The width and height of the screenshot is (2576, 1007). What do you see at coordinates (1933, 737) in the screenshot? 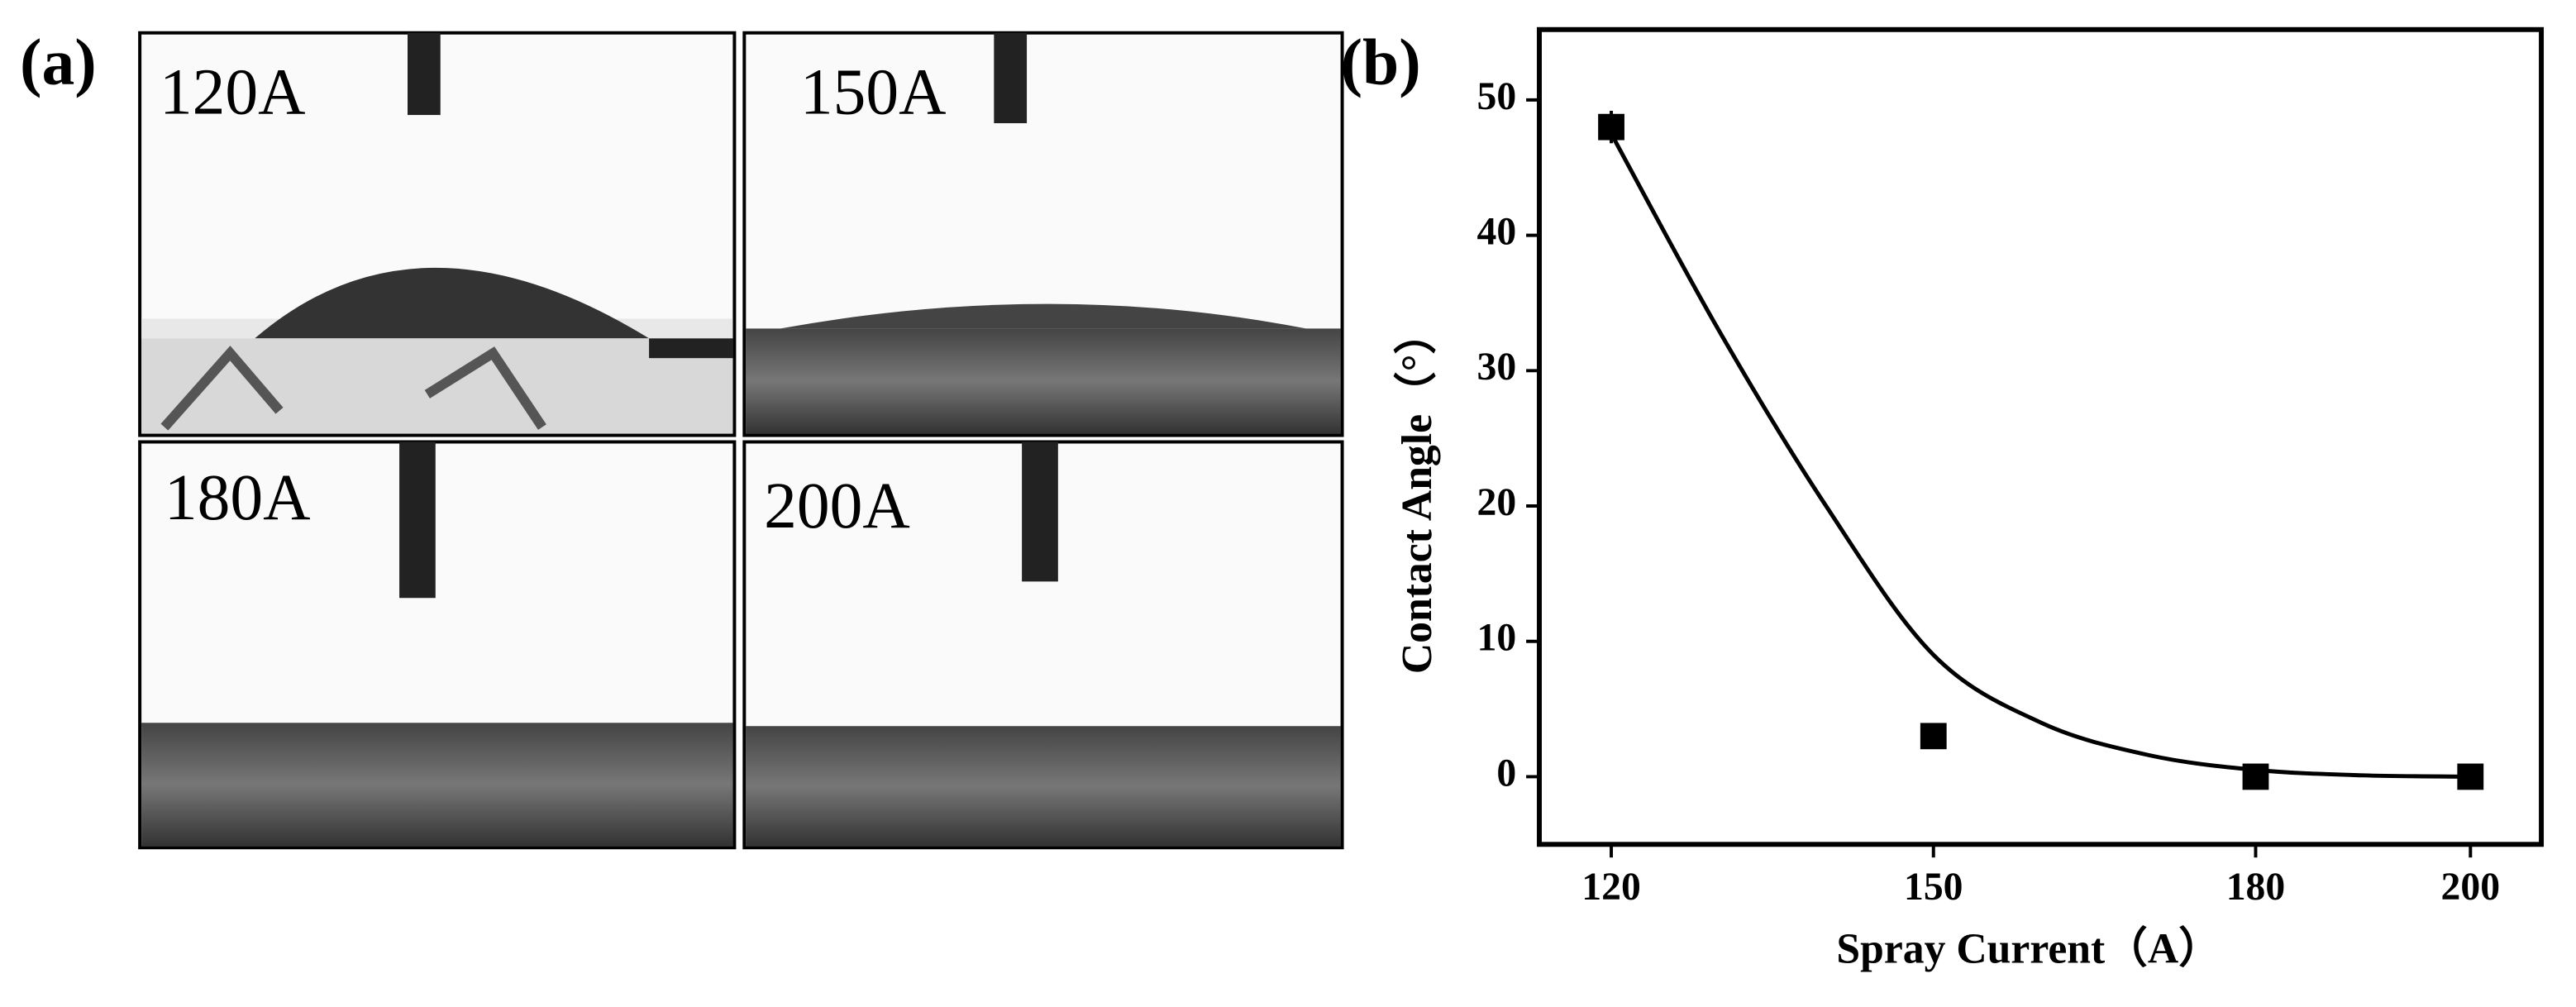
I see `marker` at bounding box center [1933, 737].